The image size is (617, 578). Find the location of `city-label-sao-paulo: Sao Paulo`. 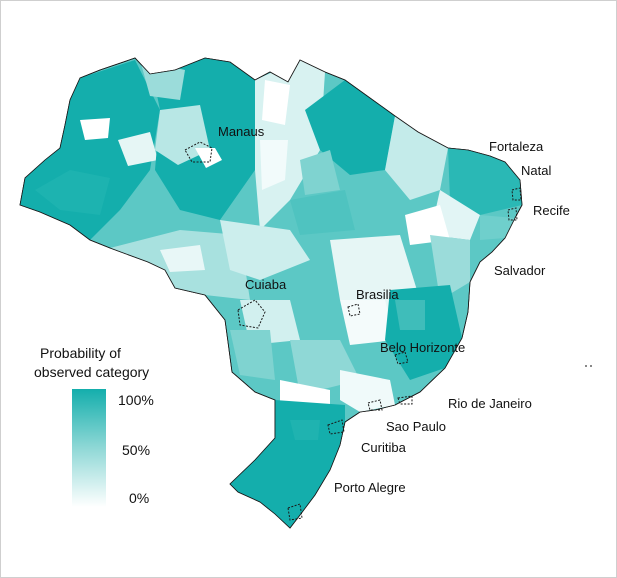

city-label-sao-paulo: Sao Paulo is located at coordinates (416, 426).